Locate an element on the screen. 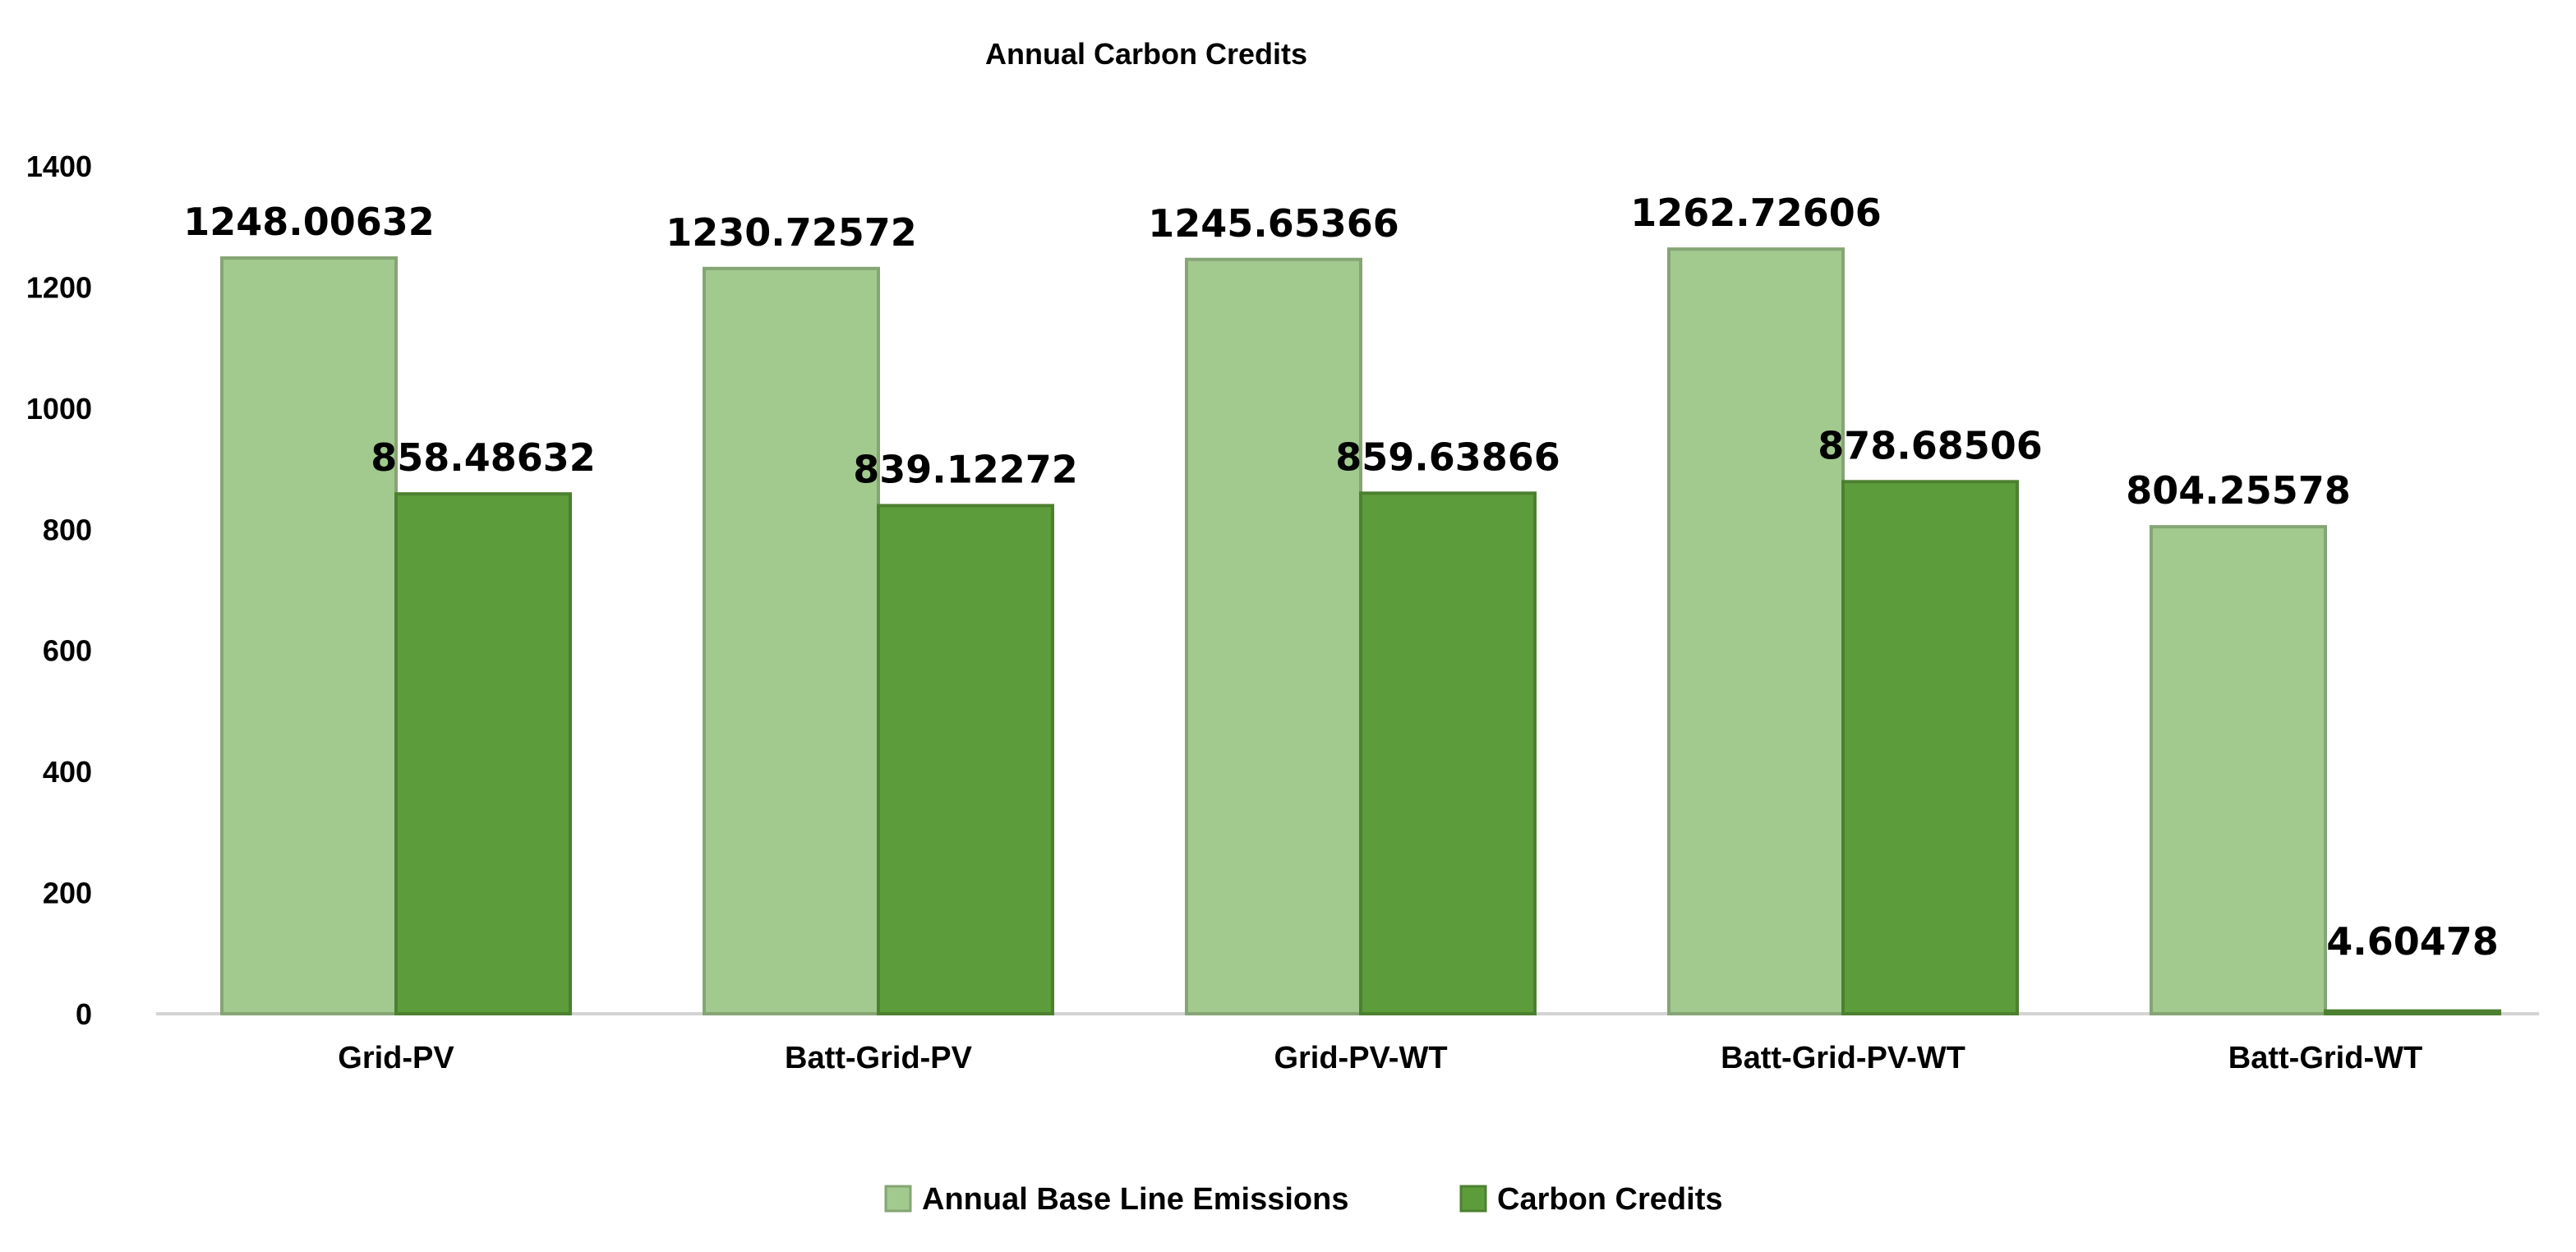 This screenshot has height=1252, width=2576. data-label: 4.60478 is located at coordinates (2412, 941).